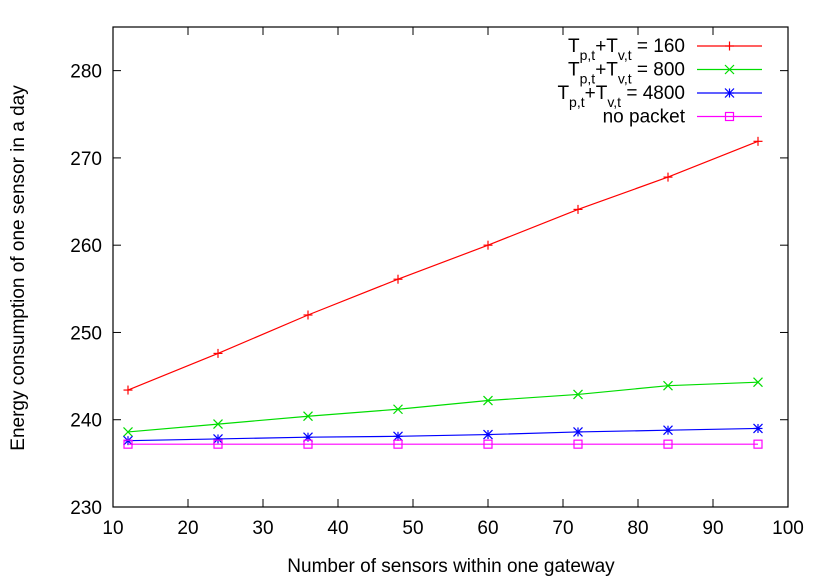 This screenshot has width=830, height=581. I want to click on x-tick-label: 70, so click(562, 528).